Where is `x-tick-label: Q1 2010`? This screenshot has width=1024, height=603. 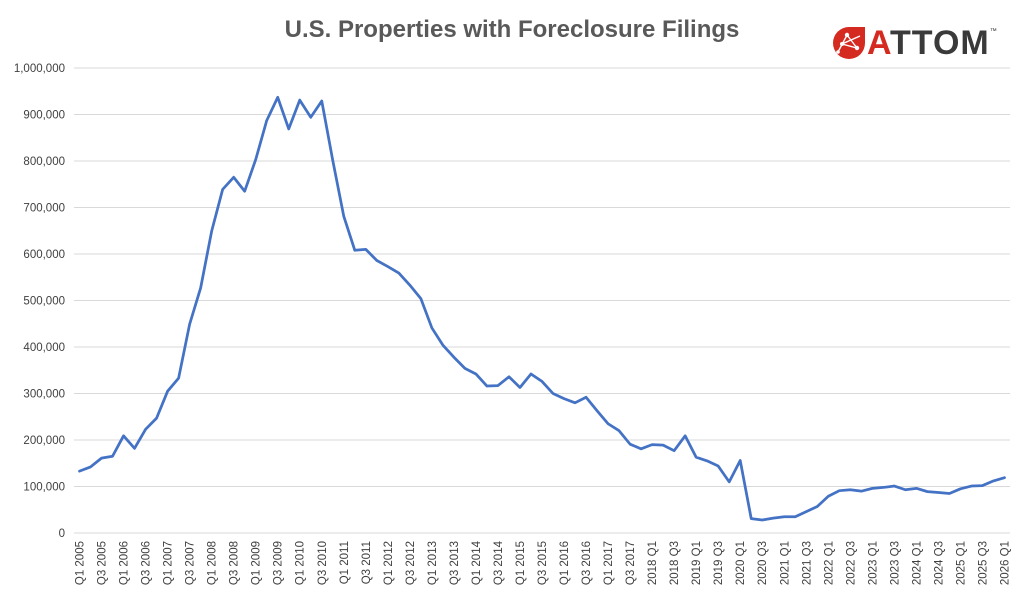 x-tick-label: Q1 2010 is located at coordinates (301, 563).